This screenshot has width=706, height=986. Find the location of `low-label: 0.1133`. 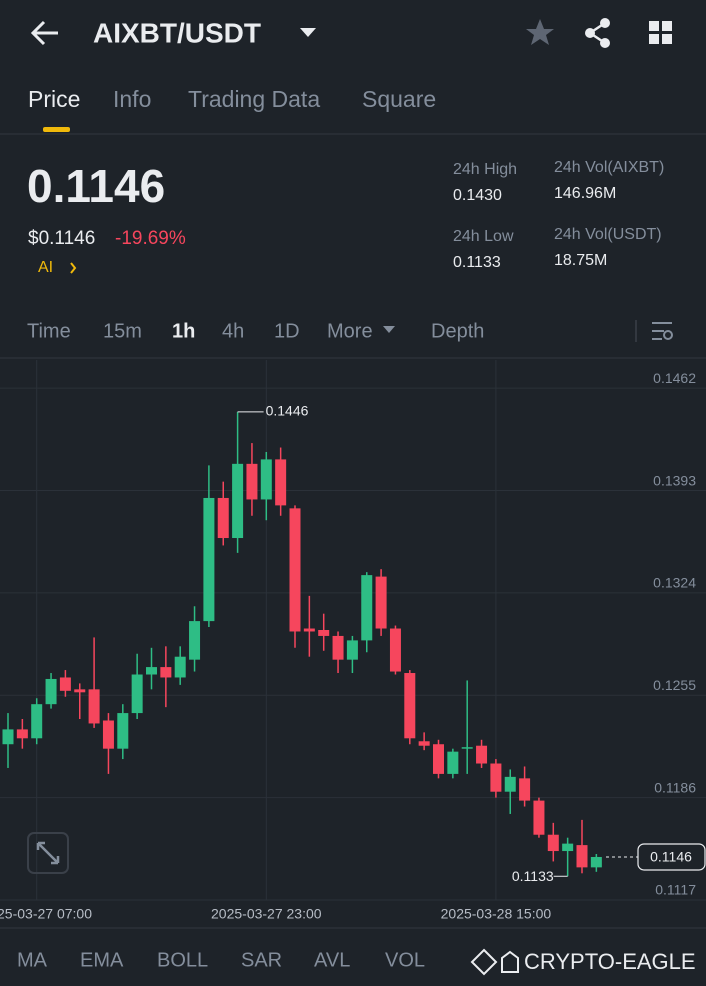

low-label: 0.1133 is located at coordinates (533, 876).